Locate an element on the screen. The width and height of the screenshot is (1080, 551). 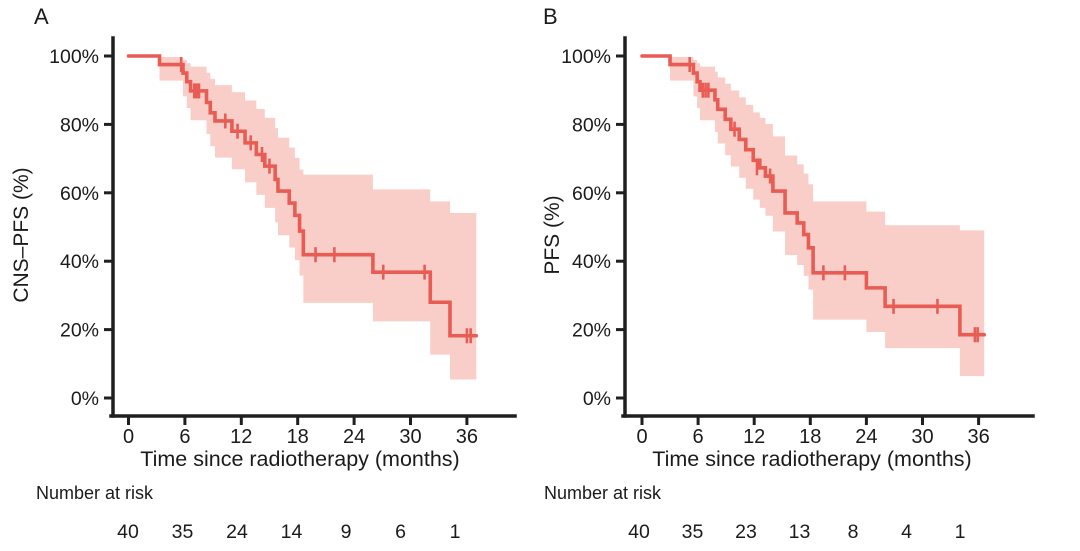
risk-count: 6 is located at coordinates (400, 532).